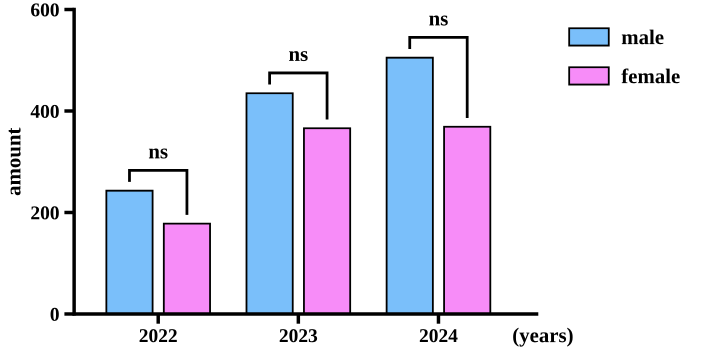  Describe the element at coordinates (14, 162) in the screenshot. I see `y-axis-title: amount` at that location.